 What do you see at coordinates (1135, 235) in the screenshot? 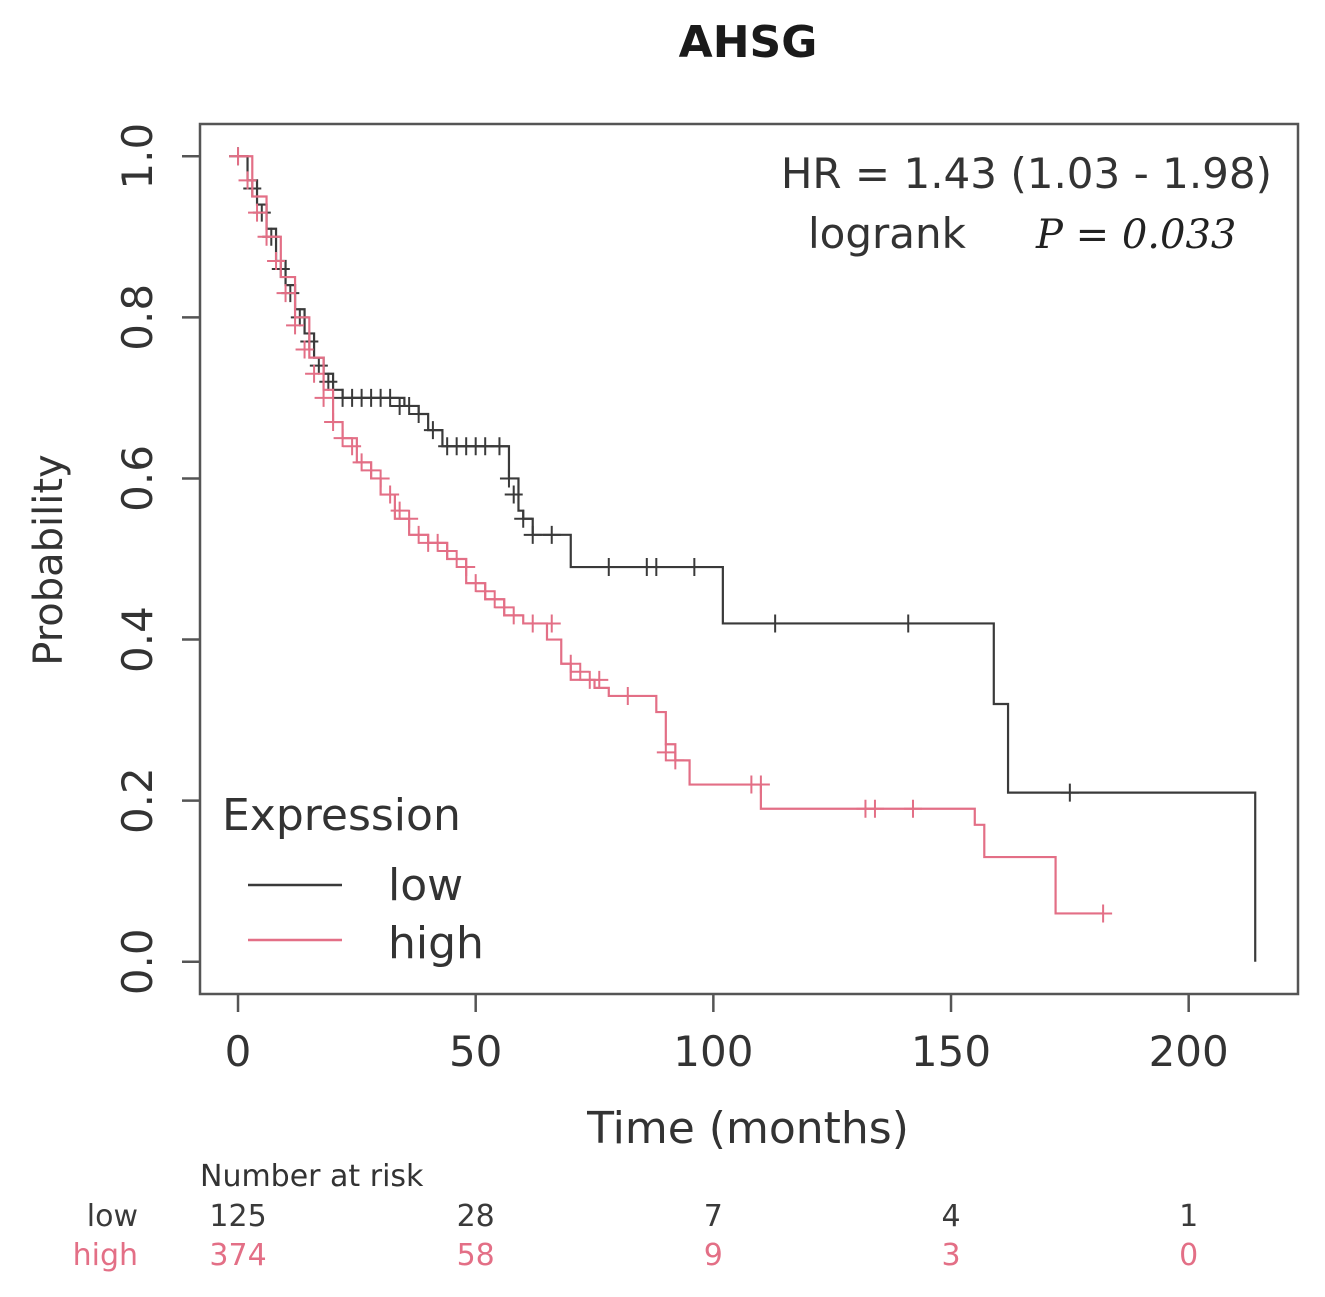
I see `p-value-text: P = 0.033` at bounding box center [1135, 235].